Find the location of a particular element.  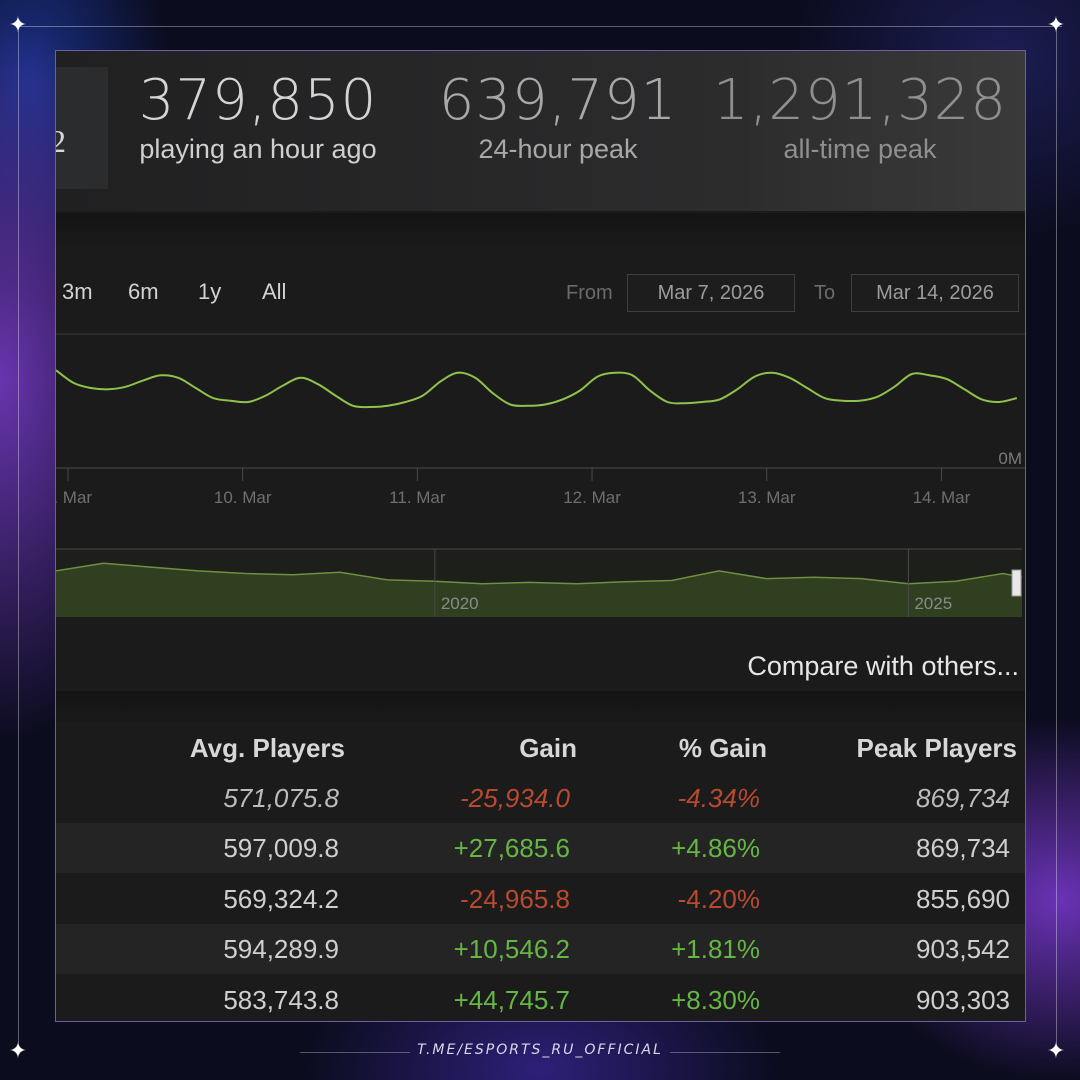

table-separator is located at coordinates (540, 707).